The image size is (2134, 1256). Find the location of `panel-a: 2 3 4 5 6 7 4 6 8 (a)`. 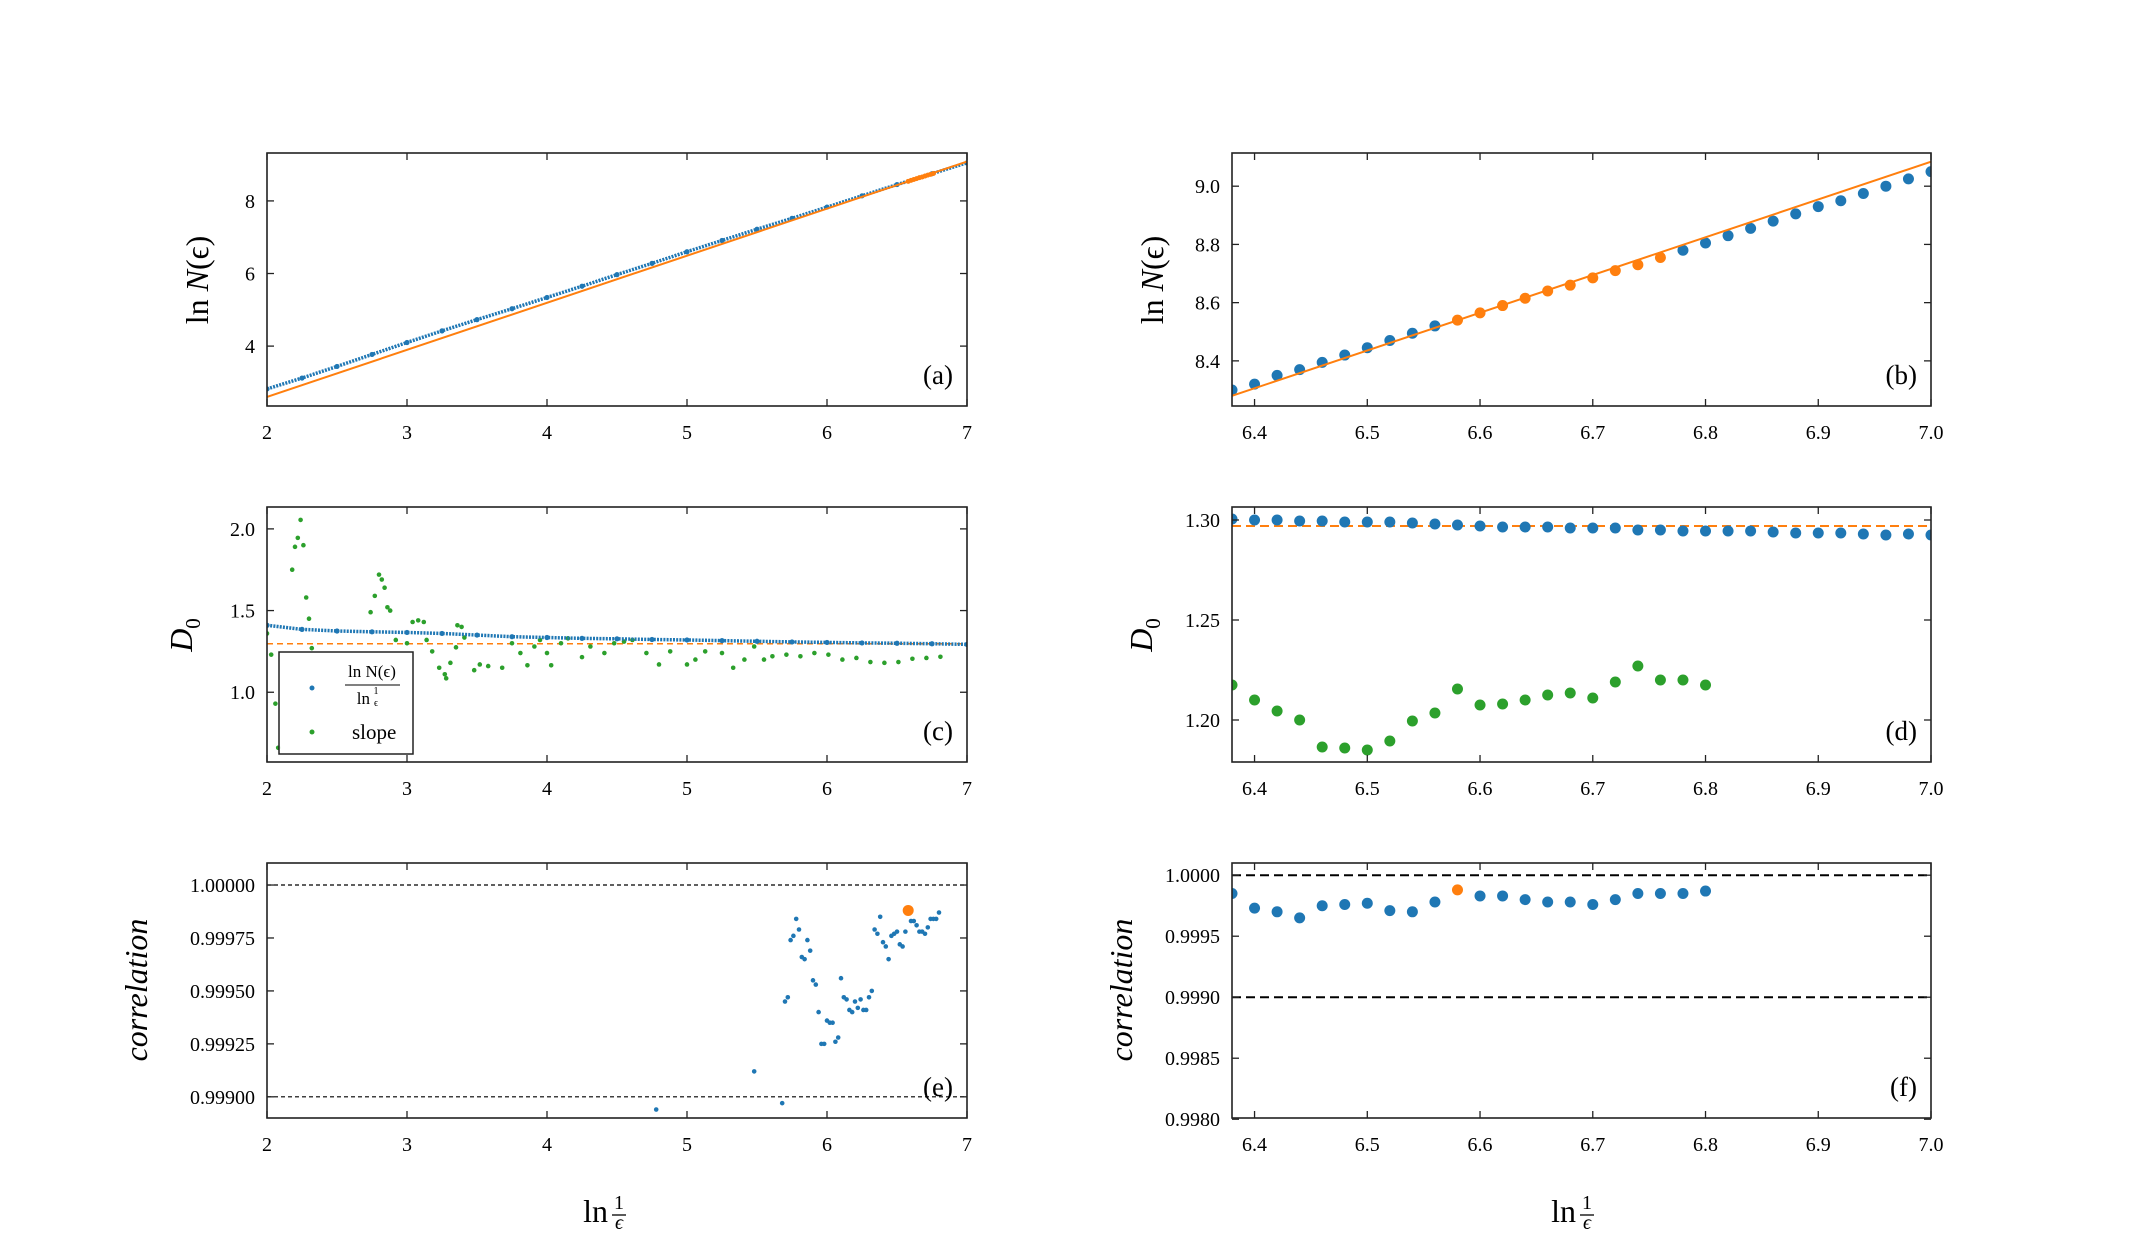

panel-a: 2 3 4 5 6 7 4 6 8 (a) is located at coordinates (608, 298).